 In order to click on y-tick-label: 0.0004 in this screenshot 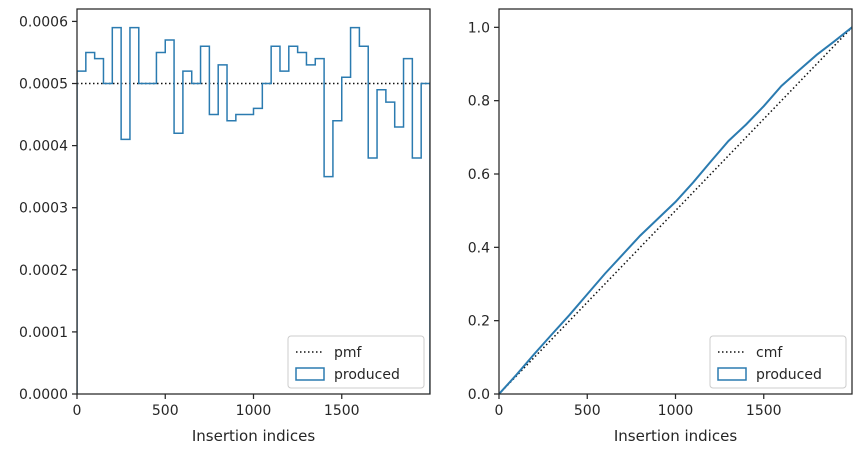, I will do `click(43, 147)`.